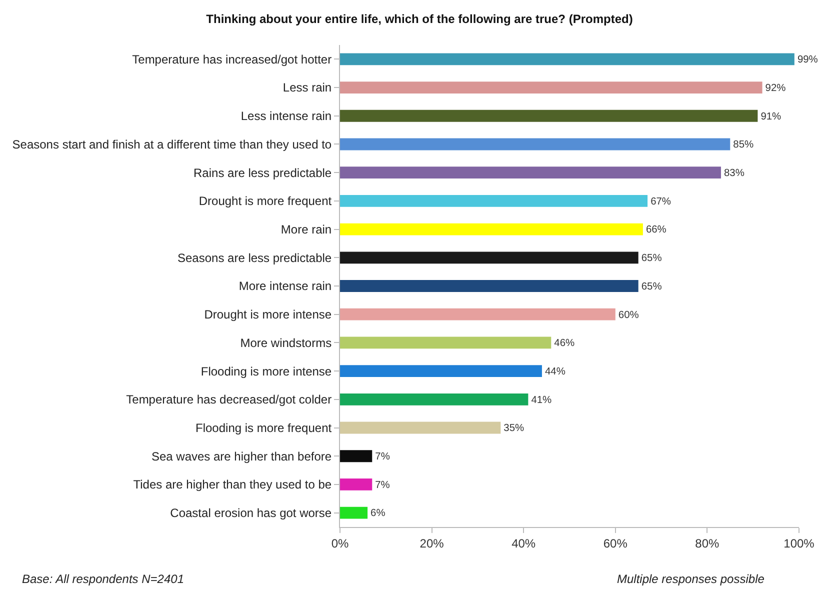 The width and height of the screenshot is (839, 592). Describe the element at coordinates (656, 230) in the screenshot. I see `data-label: 66%` at that location.